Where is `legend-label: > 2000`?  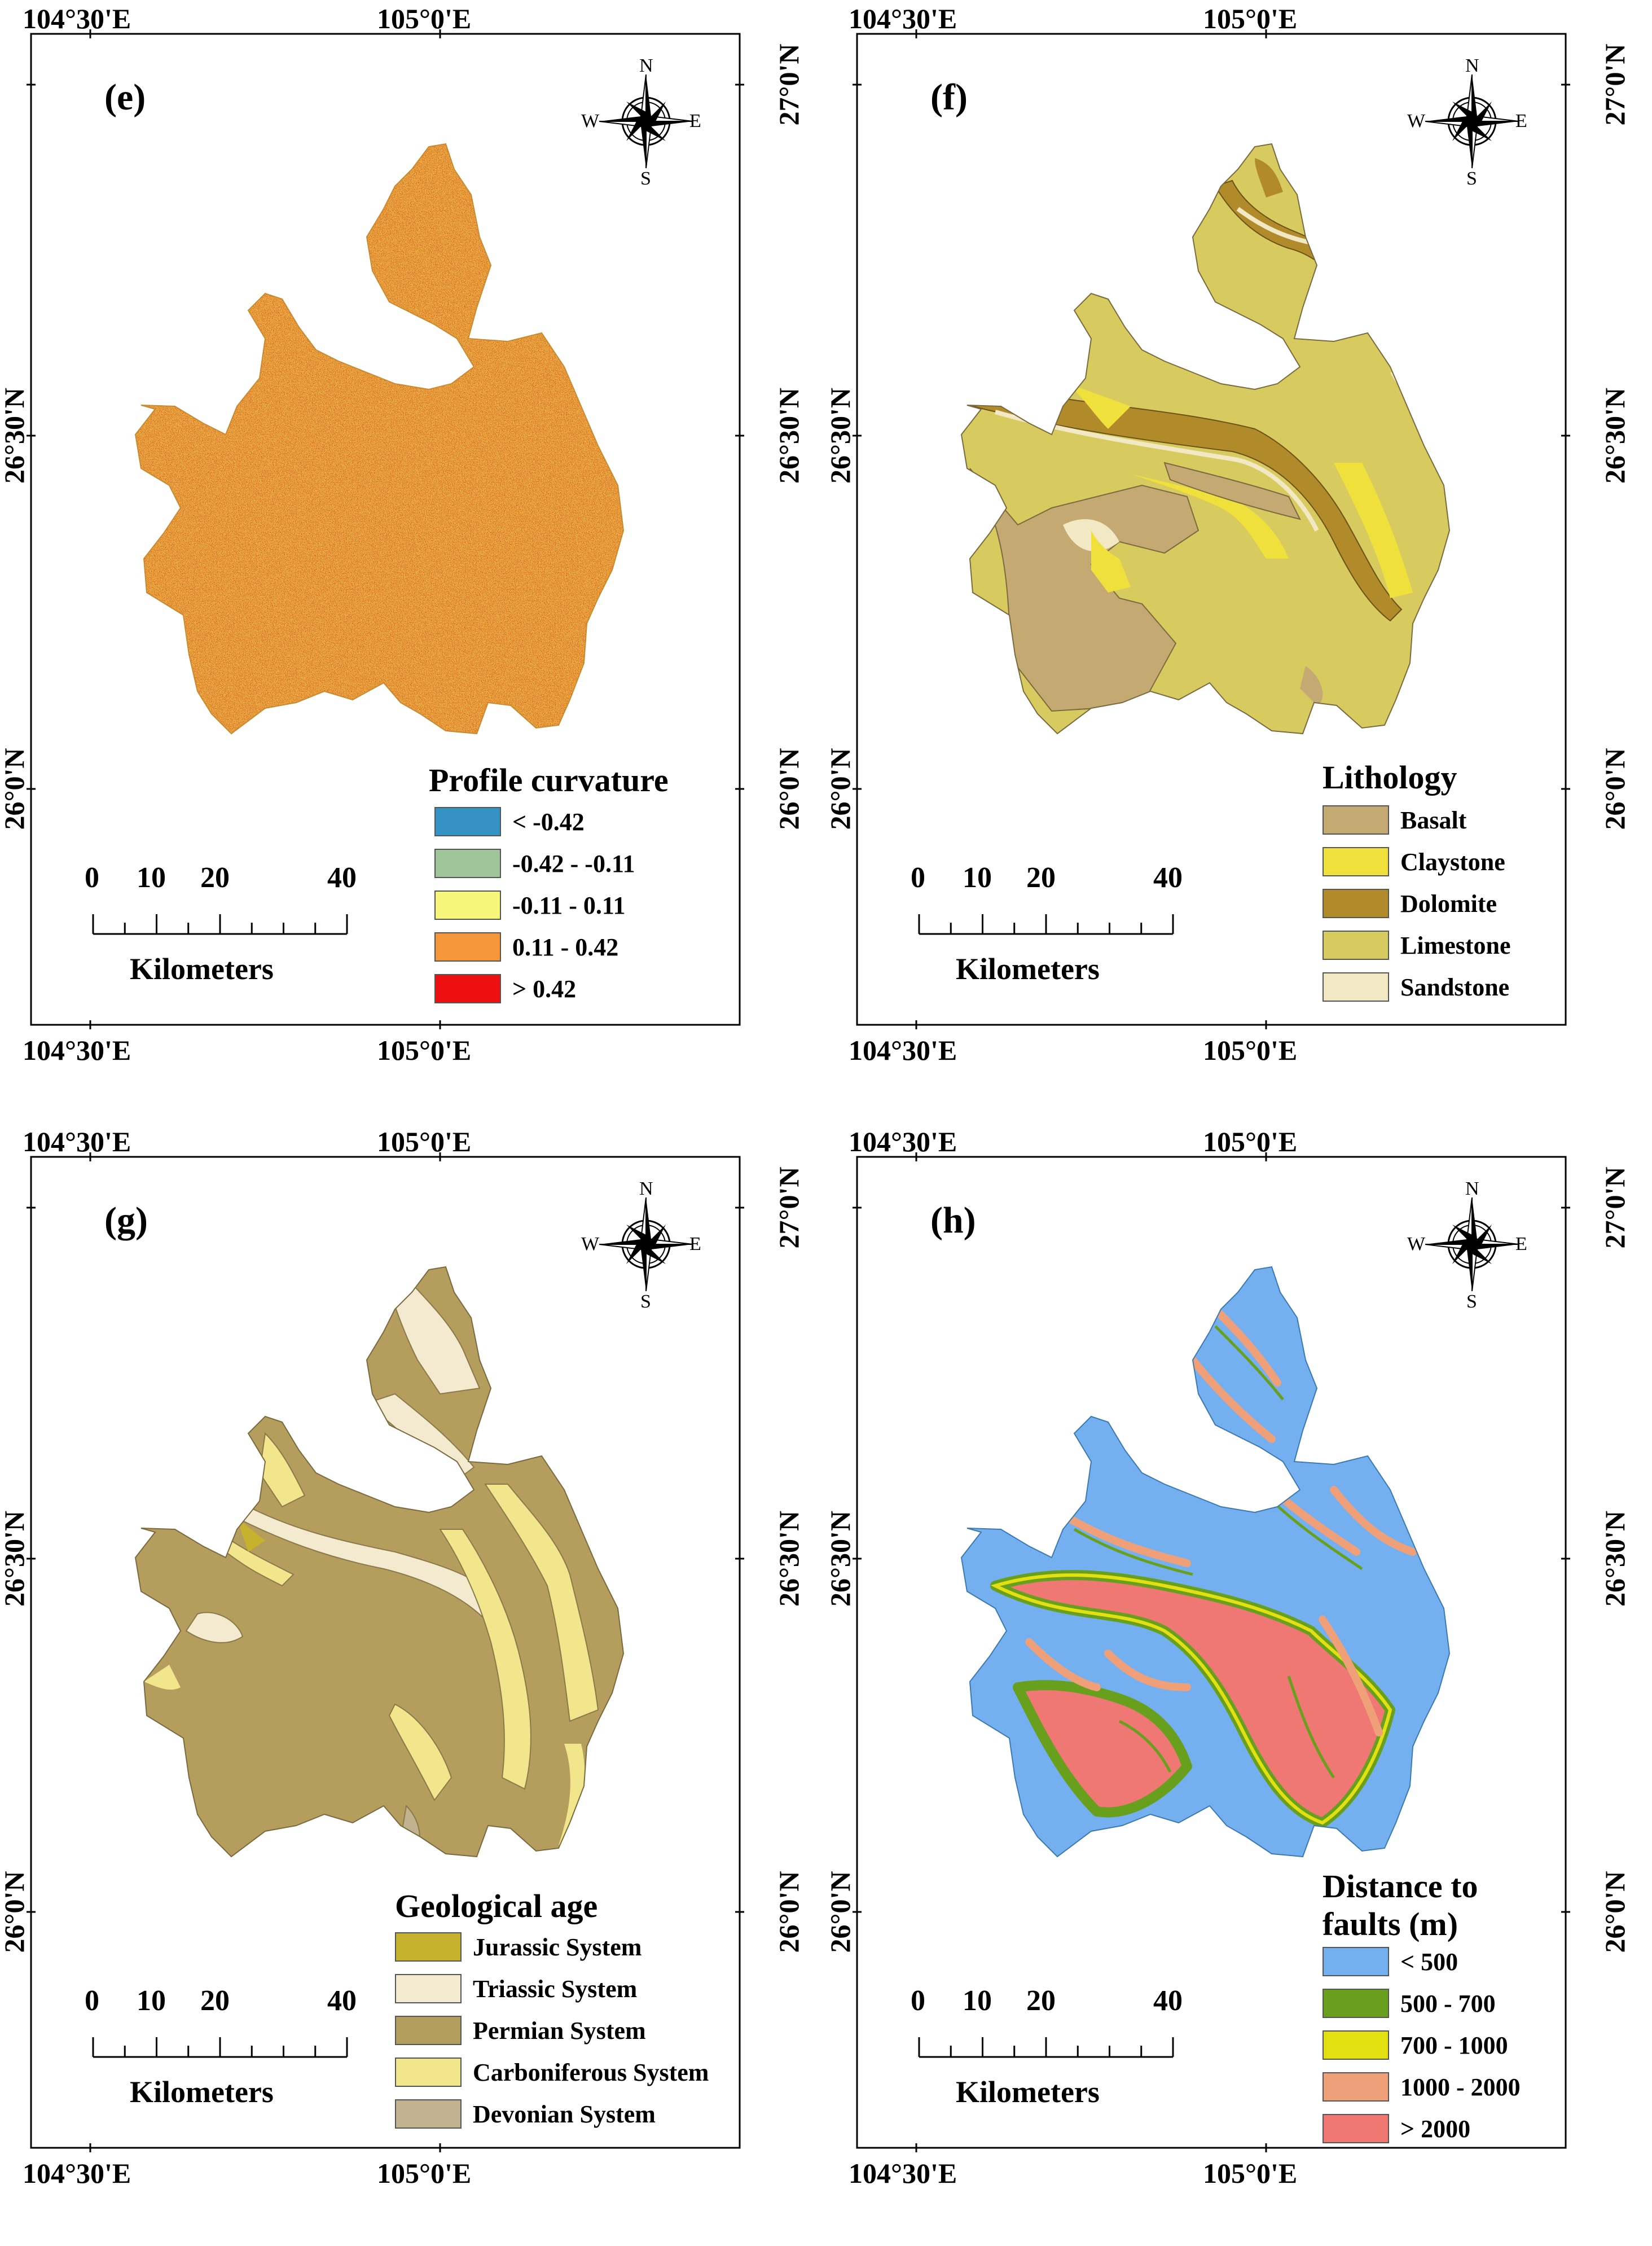 legend-label: > 2000 is located at coordinates (1436, 2129).